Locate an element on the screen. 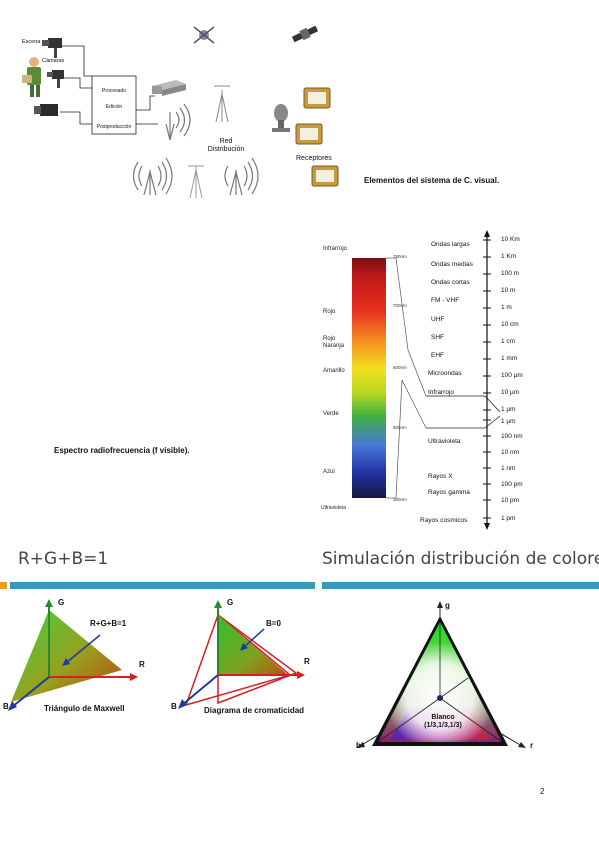  spec-left-verde: Verde is located at coordinates (331, 414).